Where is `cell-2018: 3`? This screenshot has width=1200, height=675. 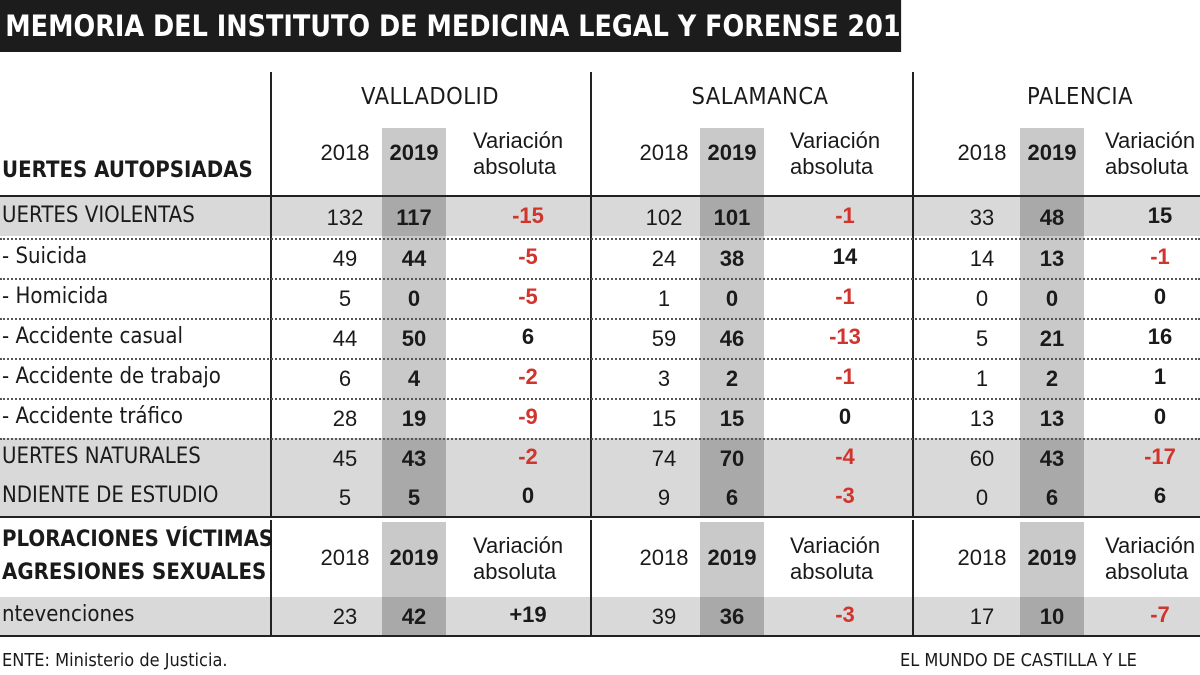
cell-2018: 3 is located at coordinates (664, 378).